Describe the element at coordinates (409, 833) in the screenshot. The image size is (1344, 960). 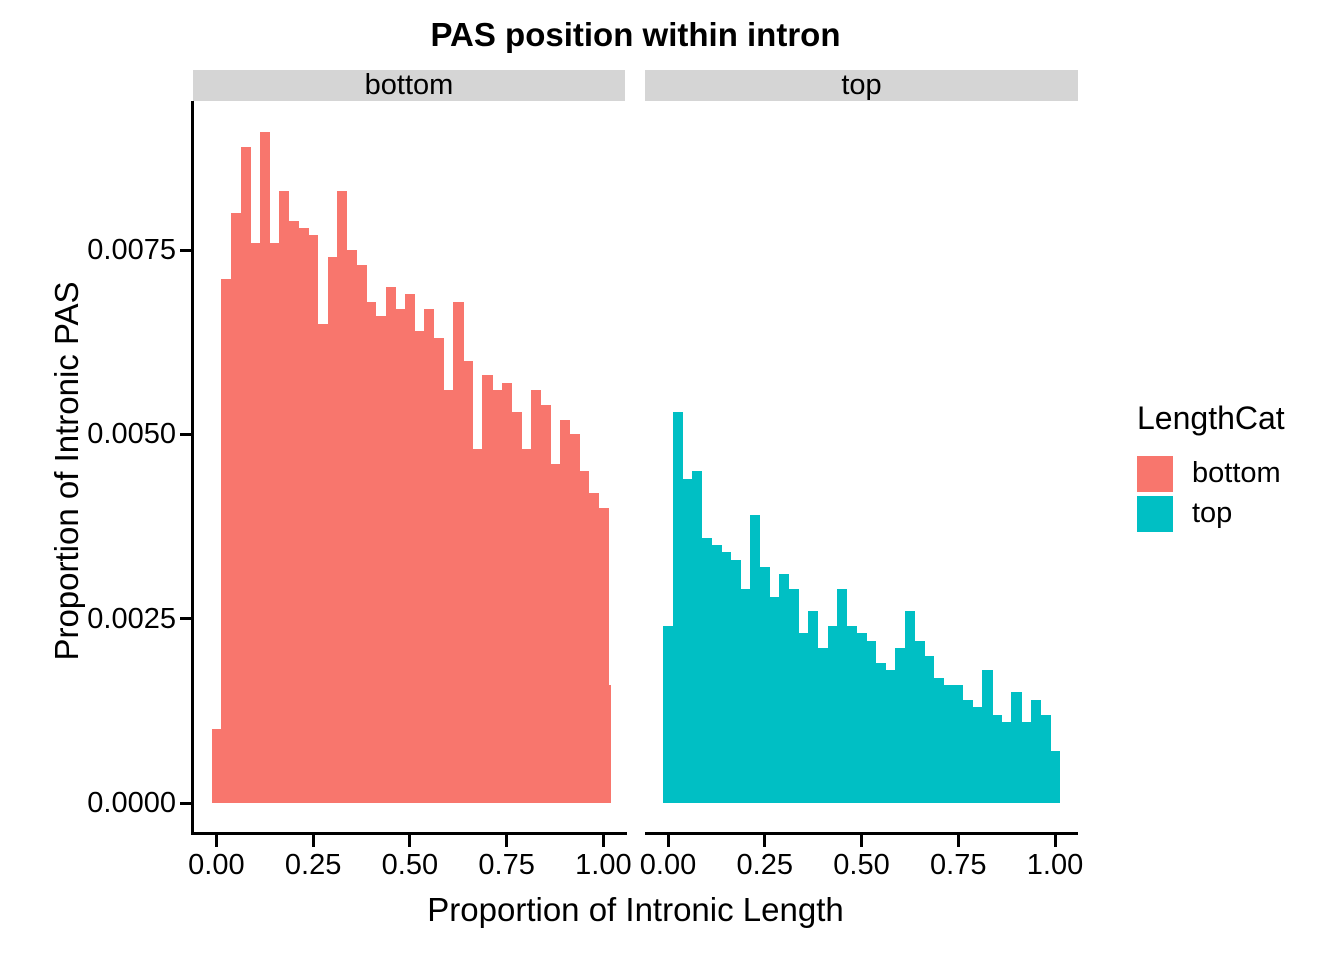
I see `x-axis-line-bottom` at that location.